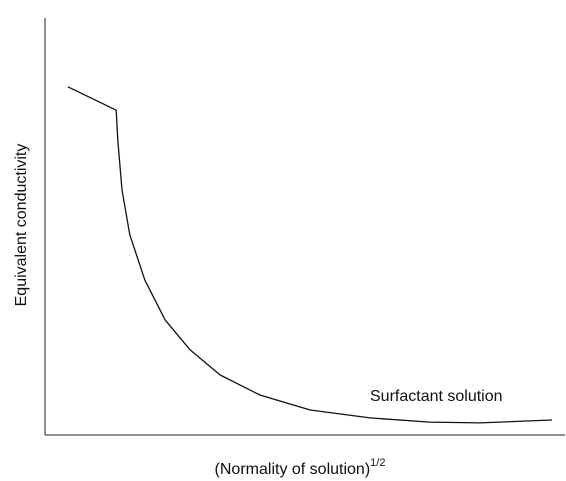 The width and height of the screenshot is (566, 481). I want to click on x-axis-label-text: (Normality of solution), so click(293, 469).